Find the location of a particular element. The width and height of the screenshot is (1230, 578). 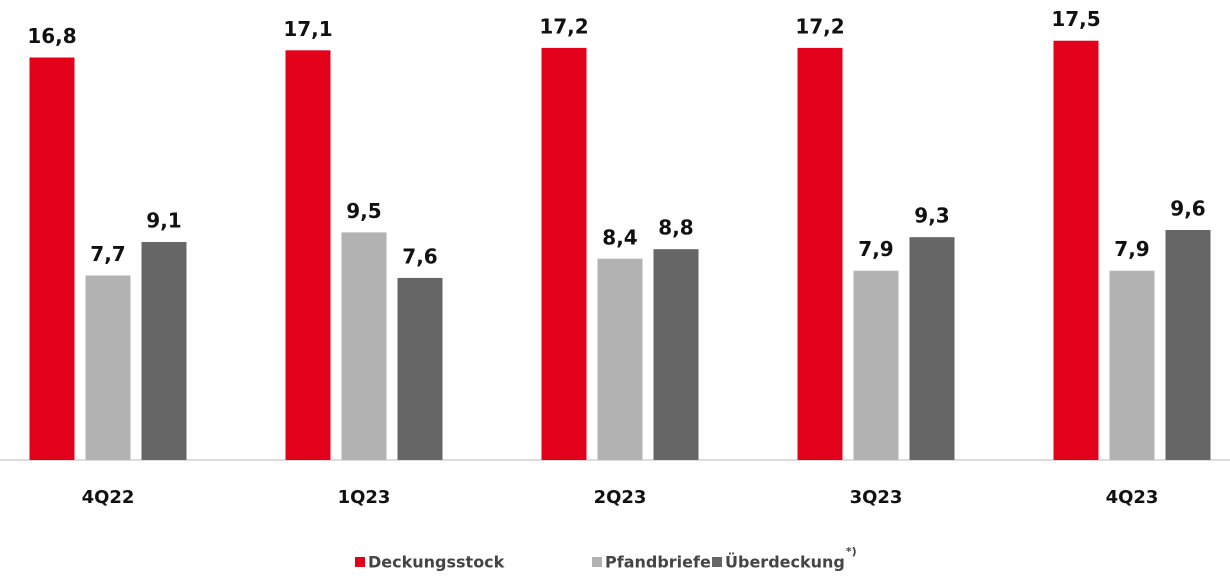

value-label: 8,4 is located at coordinates (619, 237).